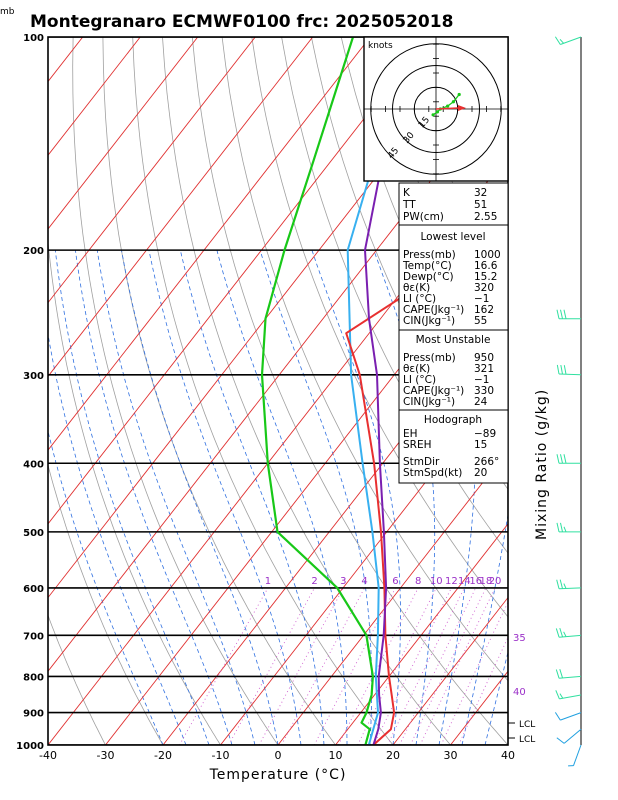  Describe the element at coordinates (453, 340) in the screenshot. I see `most-unstable-heading: Most Unstable` at that location.